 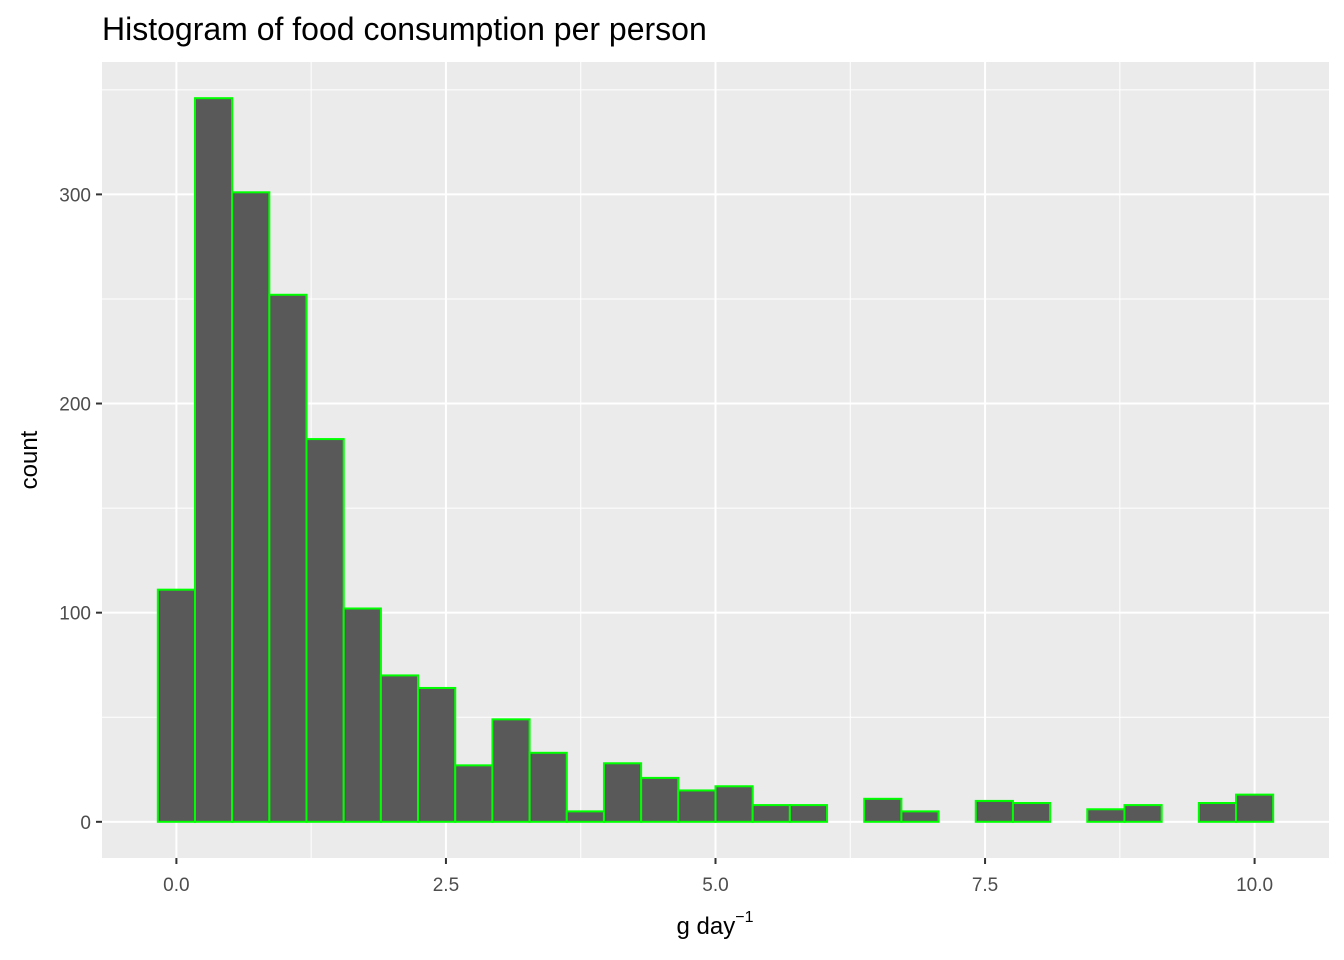 I want to click on y-tick-label: 0, so click(x=85, y=823).